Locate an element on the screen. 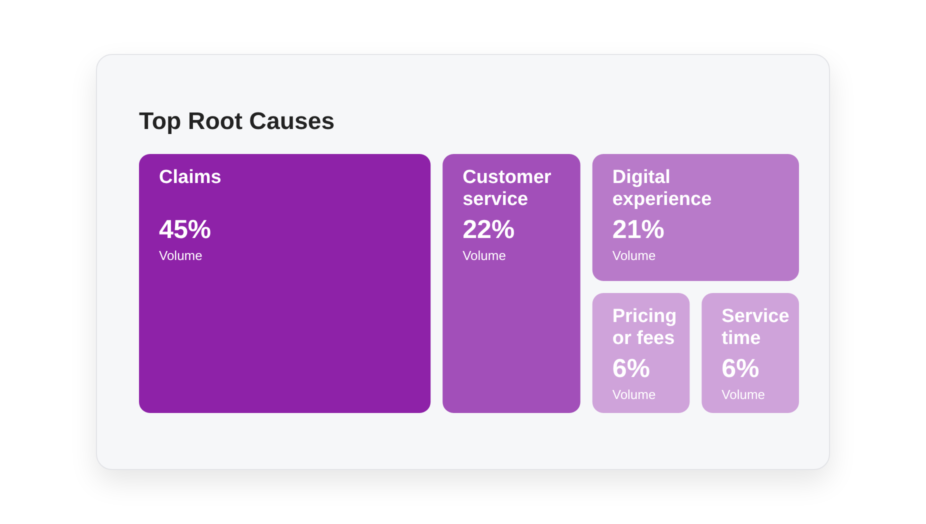 This screenshot has width=926, height=524. text: Top Root Causes is located at coordinates (237, 121).